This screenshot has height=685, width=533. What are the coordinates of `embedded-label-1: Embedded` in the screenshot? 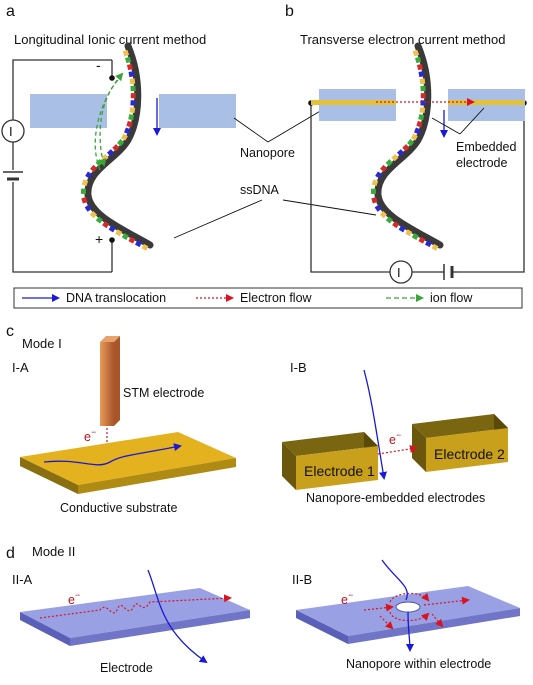 It's located at (486, 147).